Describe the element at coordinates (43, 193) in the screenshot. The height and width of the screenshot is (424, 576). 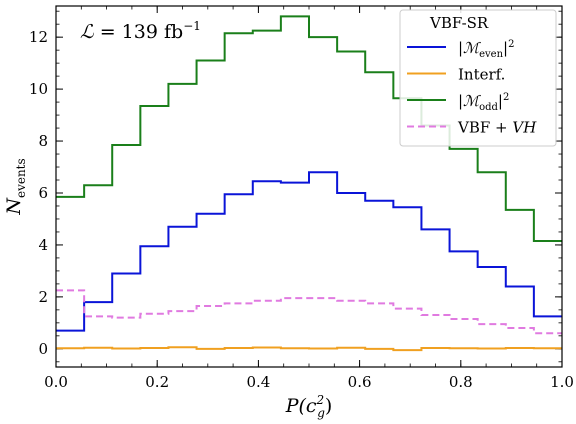
I see `y-tick-label: 6` at that location.